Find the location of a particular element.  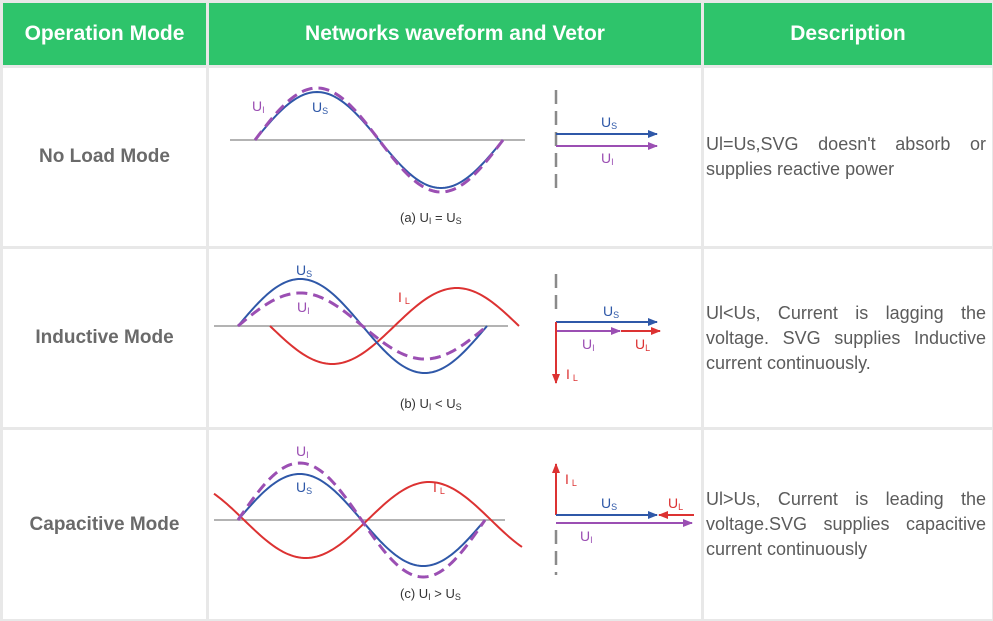

header-description: Description is located at coordinates (848, 34).